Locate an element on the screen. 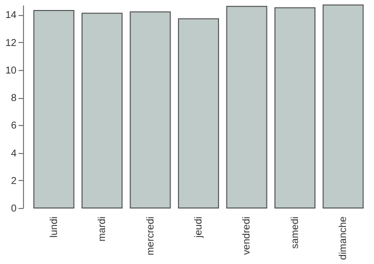 This screenshot has height=264, width=374. x-tick-label: jeudi is located at coordinates (199, 227).